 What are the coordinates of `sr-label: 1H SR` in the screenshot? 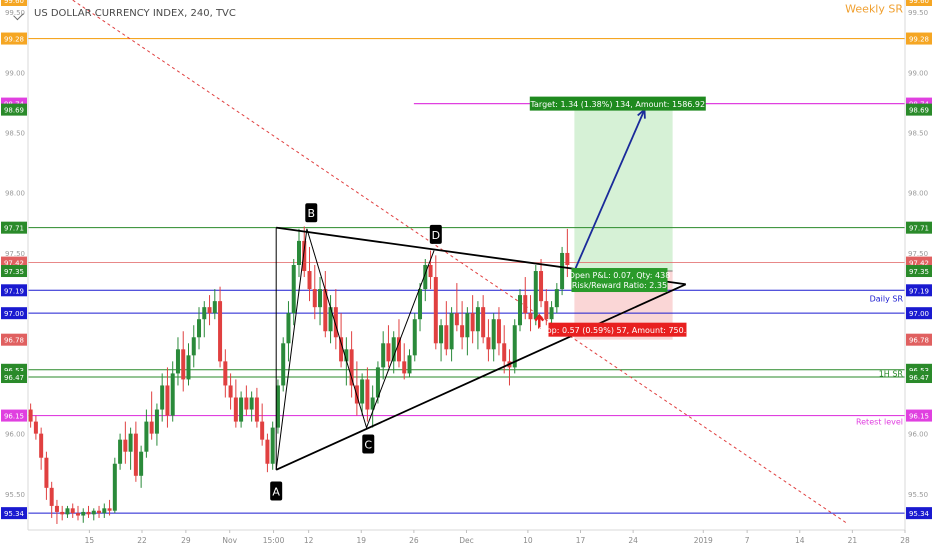 It's located at (891, 373).